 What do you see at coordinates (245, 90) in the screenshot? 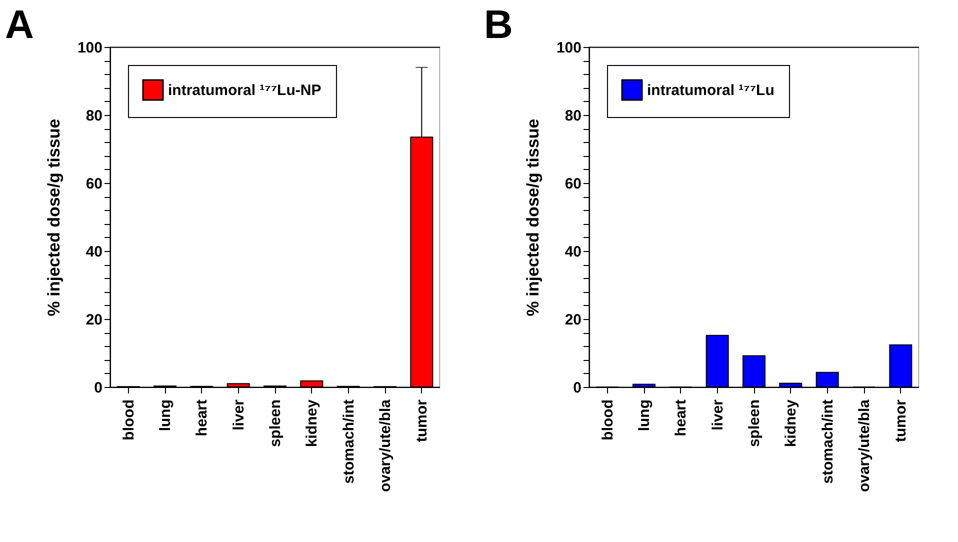
I see `legend-label: intratumoral ¹⁷⁷Lu-NP` at bounding box center [245, 90].